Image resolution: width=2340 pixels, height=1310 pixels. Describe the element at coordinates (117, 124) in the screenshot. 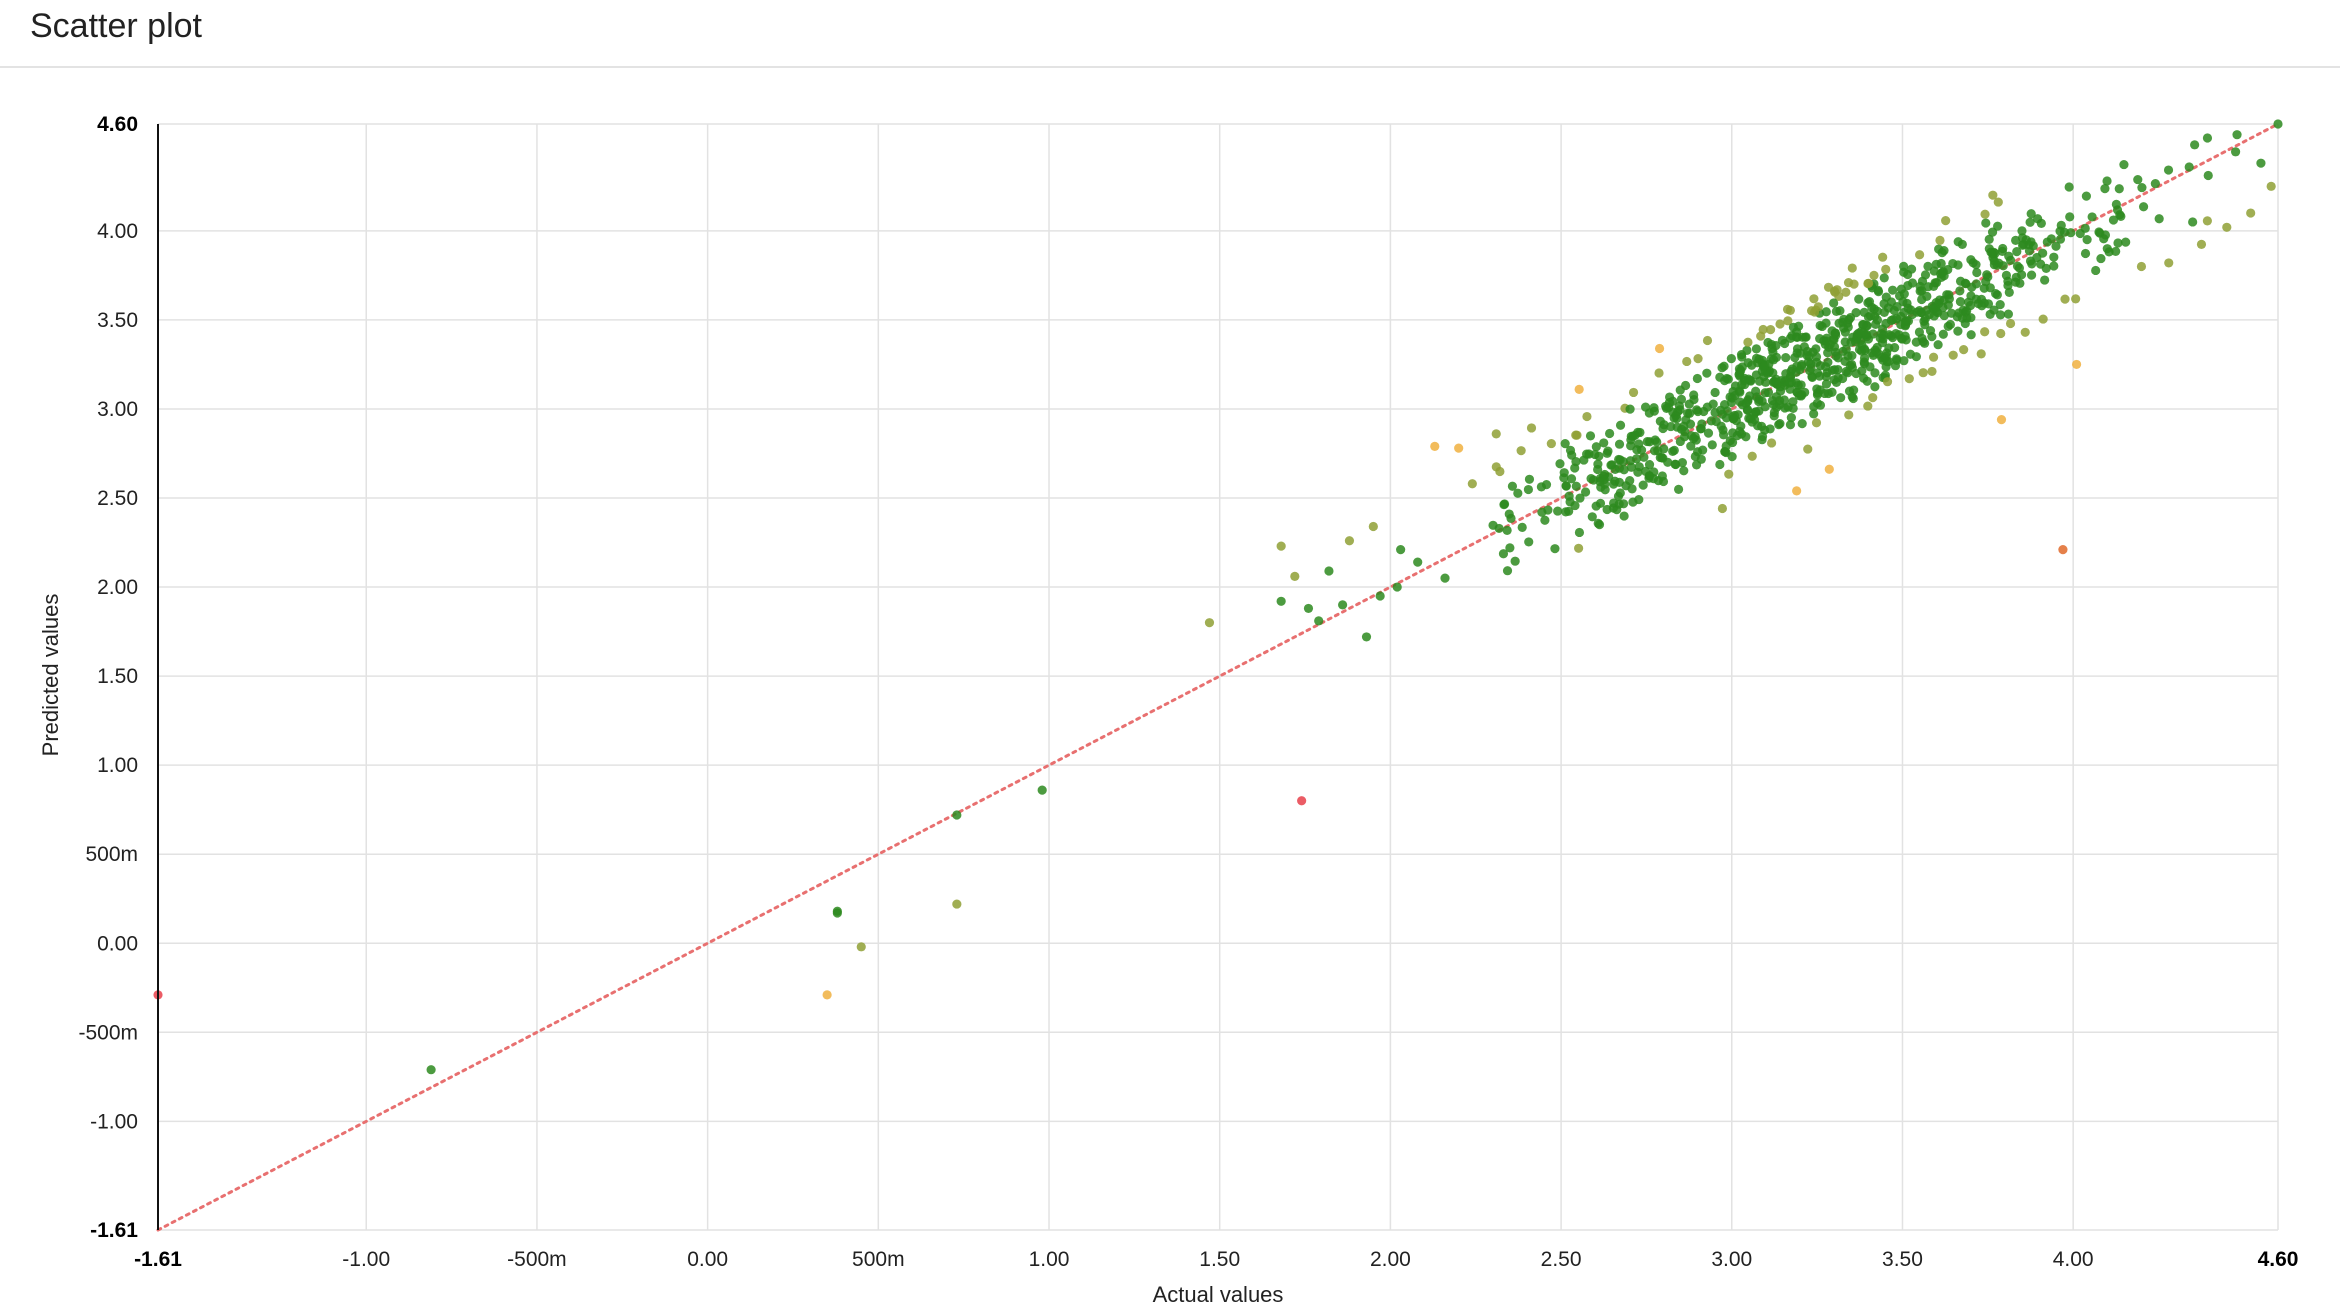

I see `y-tick-label: 4.60` at that location.